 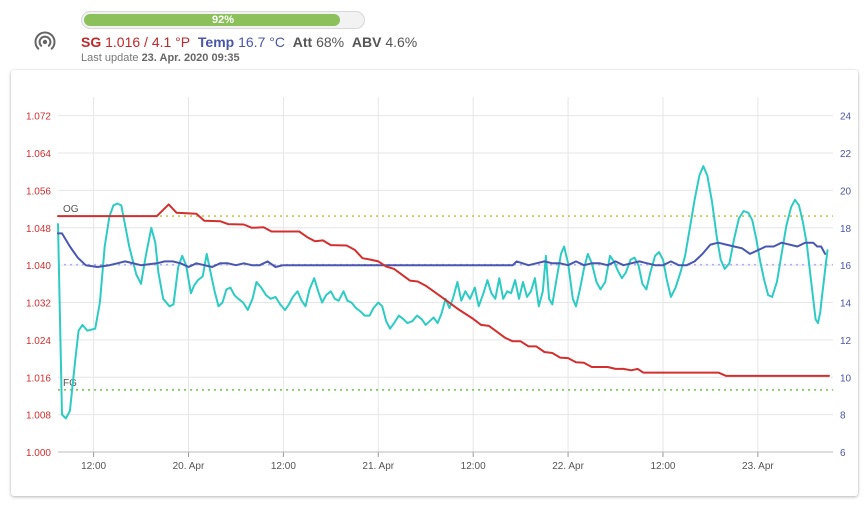 I want to click on y-right-tick-label: 12, so click(x=846, y=341).